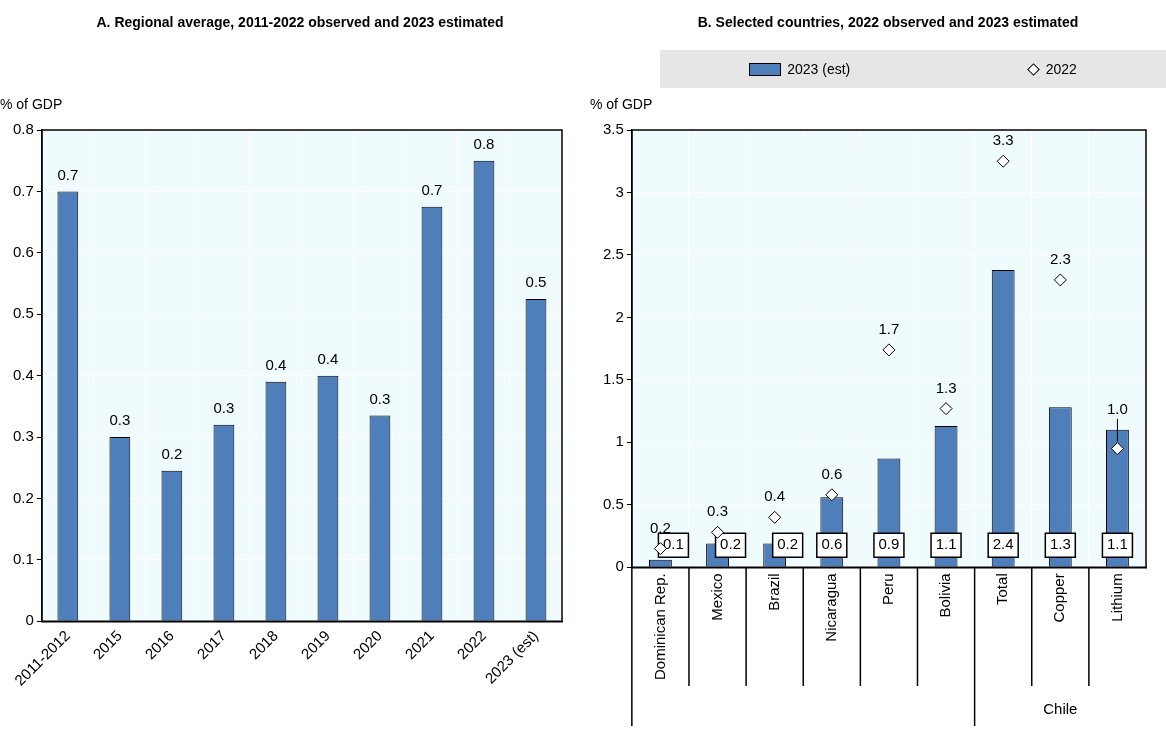 Image resolution: width=1166 pixels, height=731 pixels. What do you see at coordinates (619, 316) in the screenshot?
I see `y-tick-label: 2` at bounding box center [619, 316].